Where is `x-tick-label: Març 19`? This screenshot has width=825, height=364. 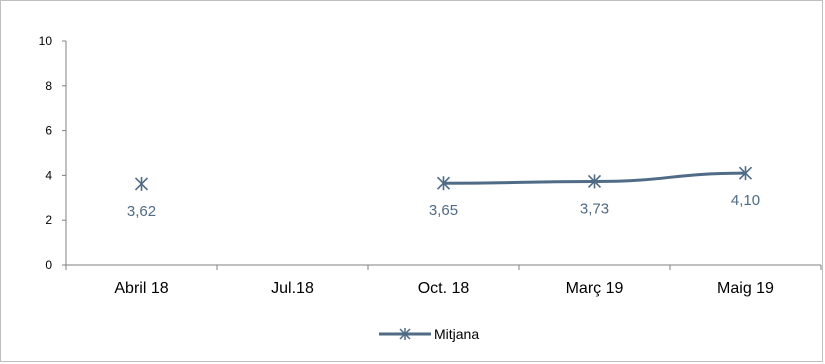
x-tick-label: Març 19 is located at coordinates (595, 288).